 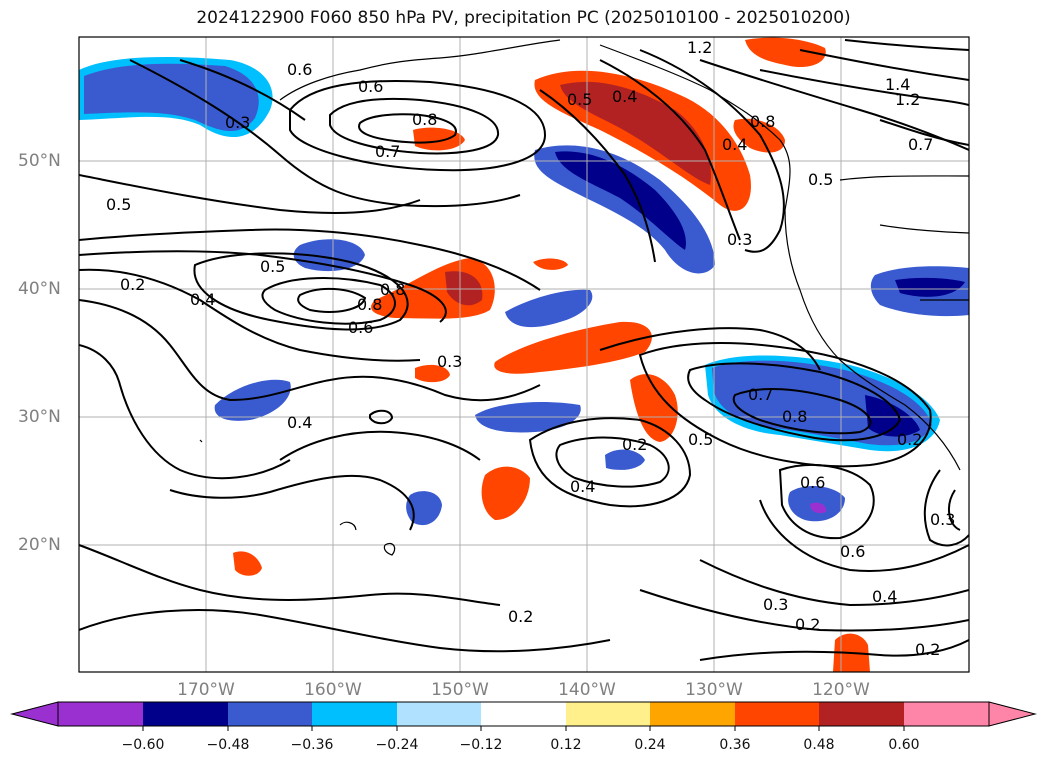 I want to click on colorbar-extend-min, so click(x=34, y=714).